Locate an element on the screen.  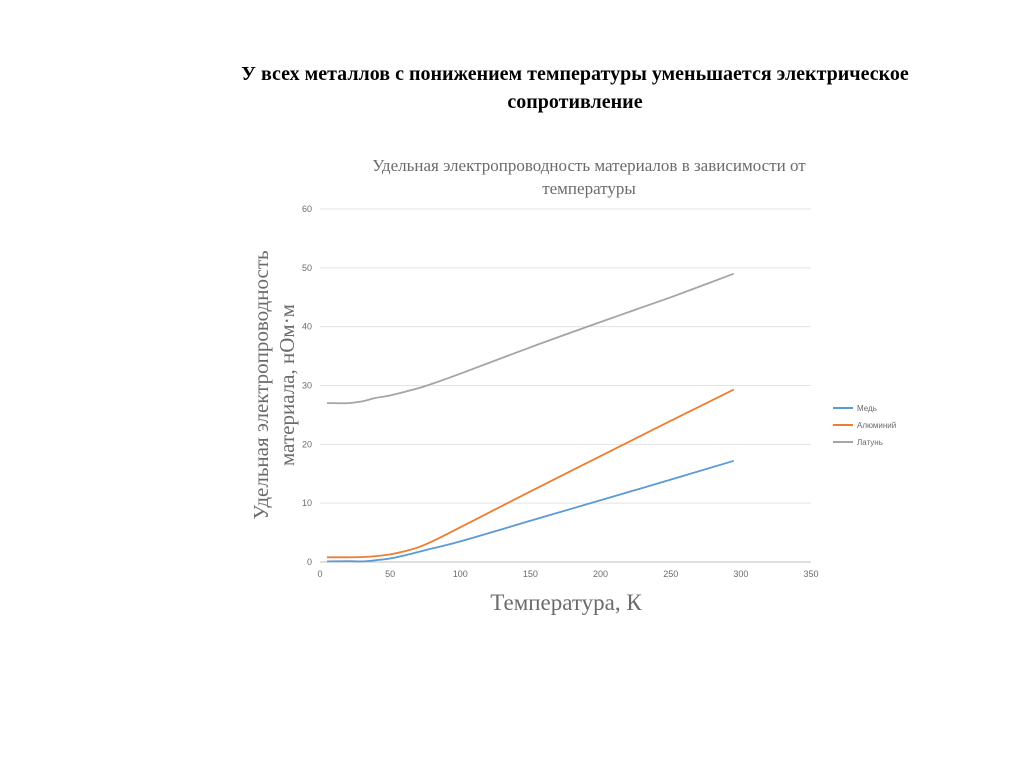
y-tick-label: 30 is located at coordinates (307, 386).